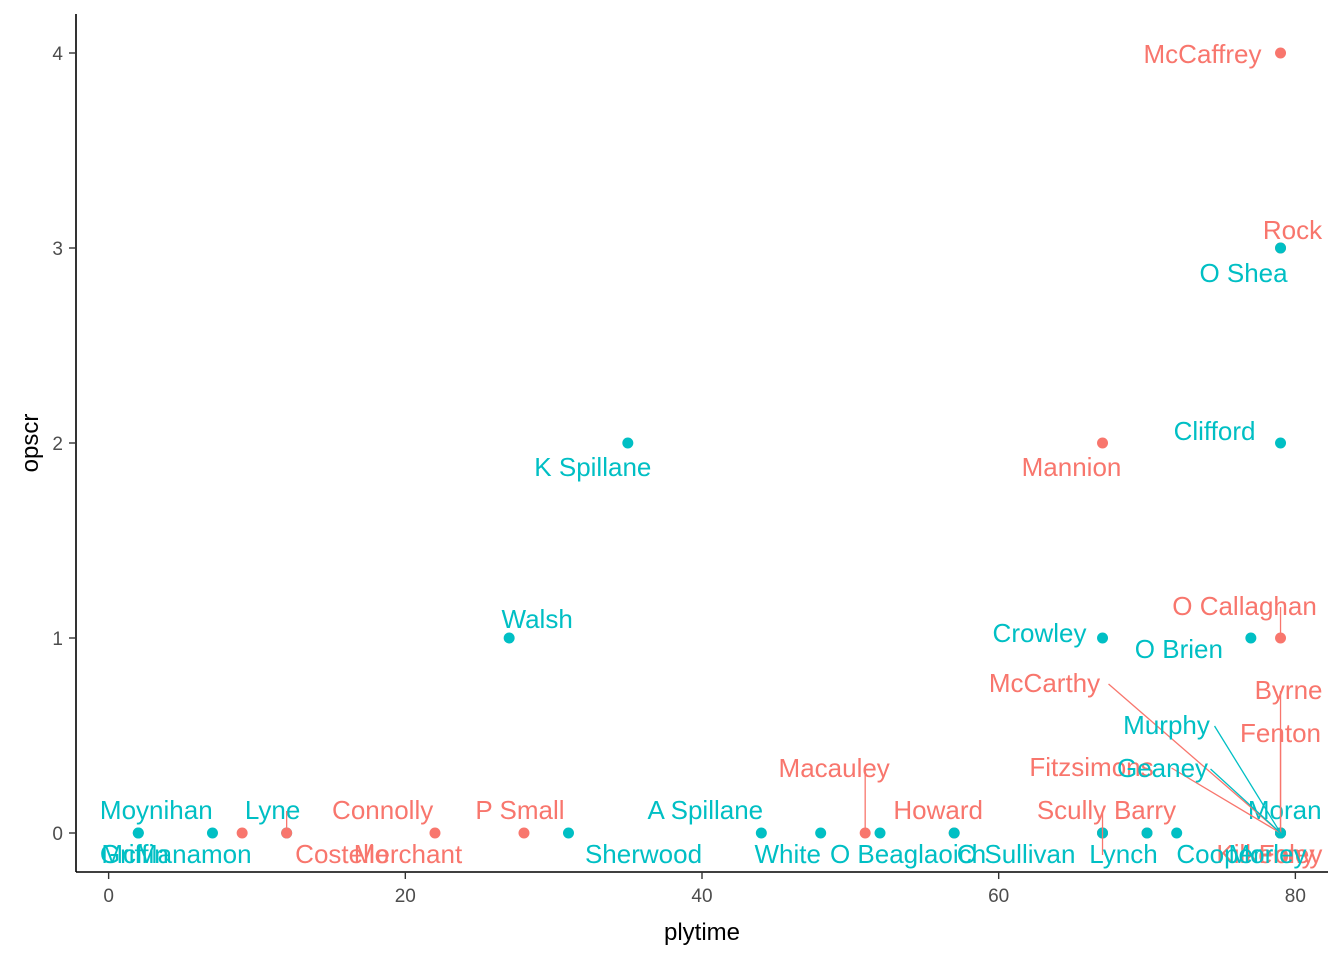  Describe the element at coordinates (134, 854) in the screenshot. I see `point-label: Griffin` at that location.